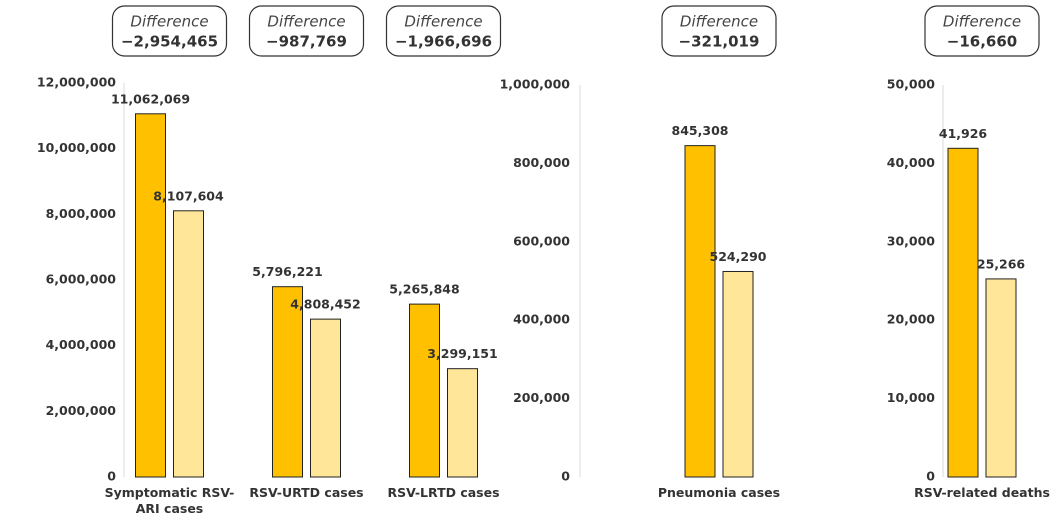 The image size is (1054, 525). I want to click on x-tick-label-box: Pneumonia cases, so click(719, 492).